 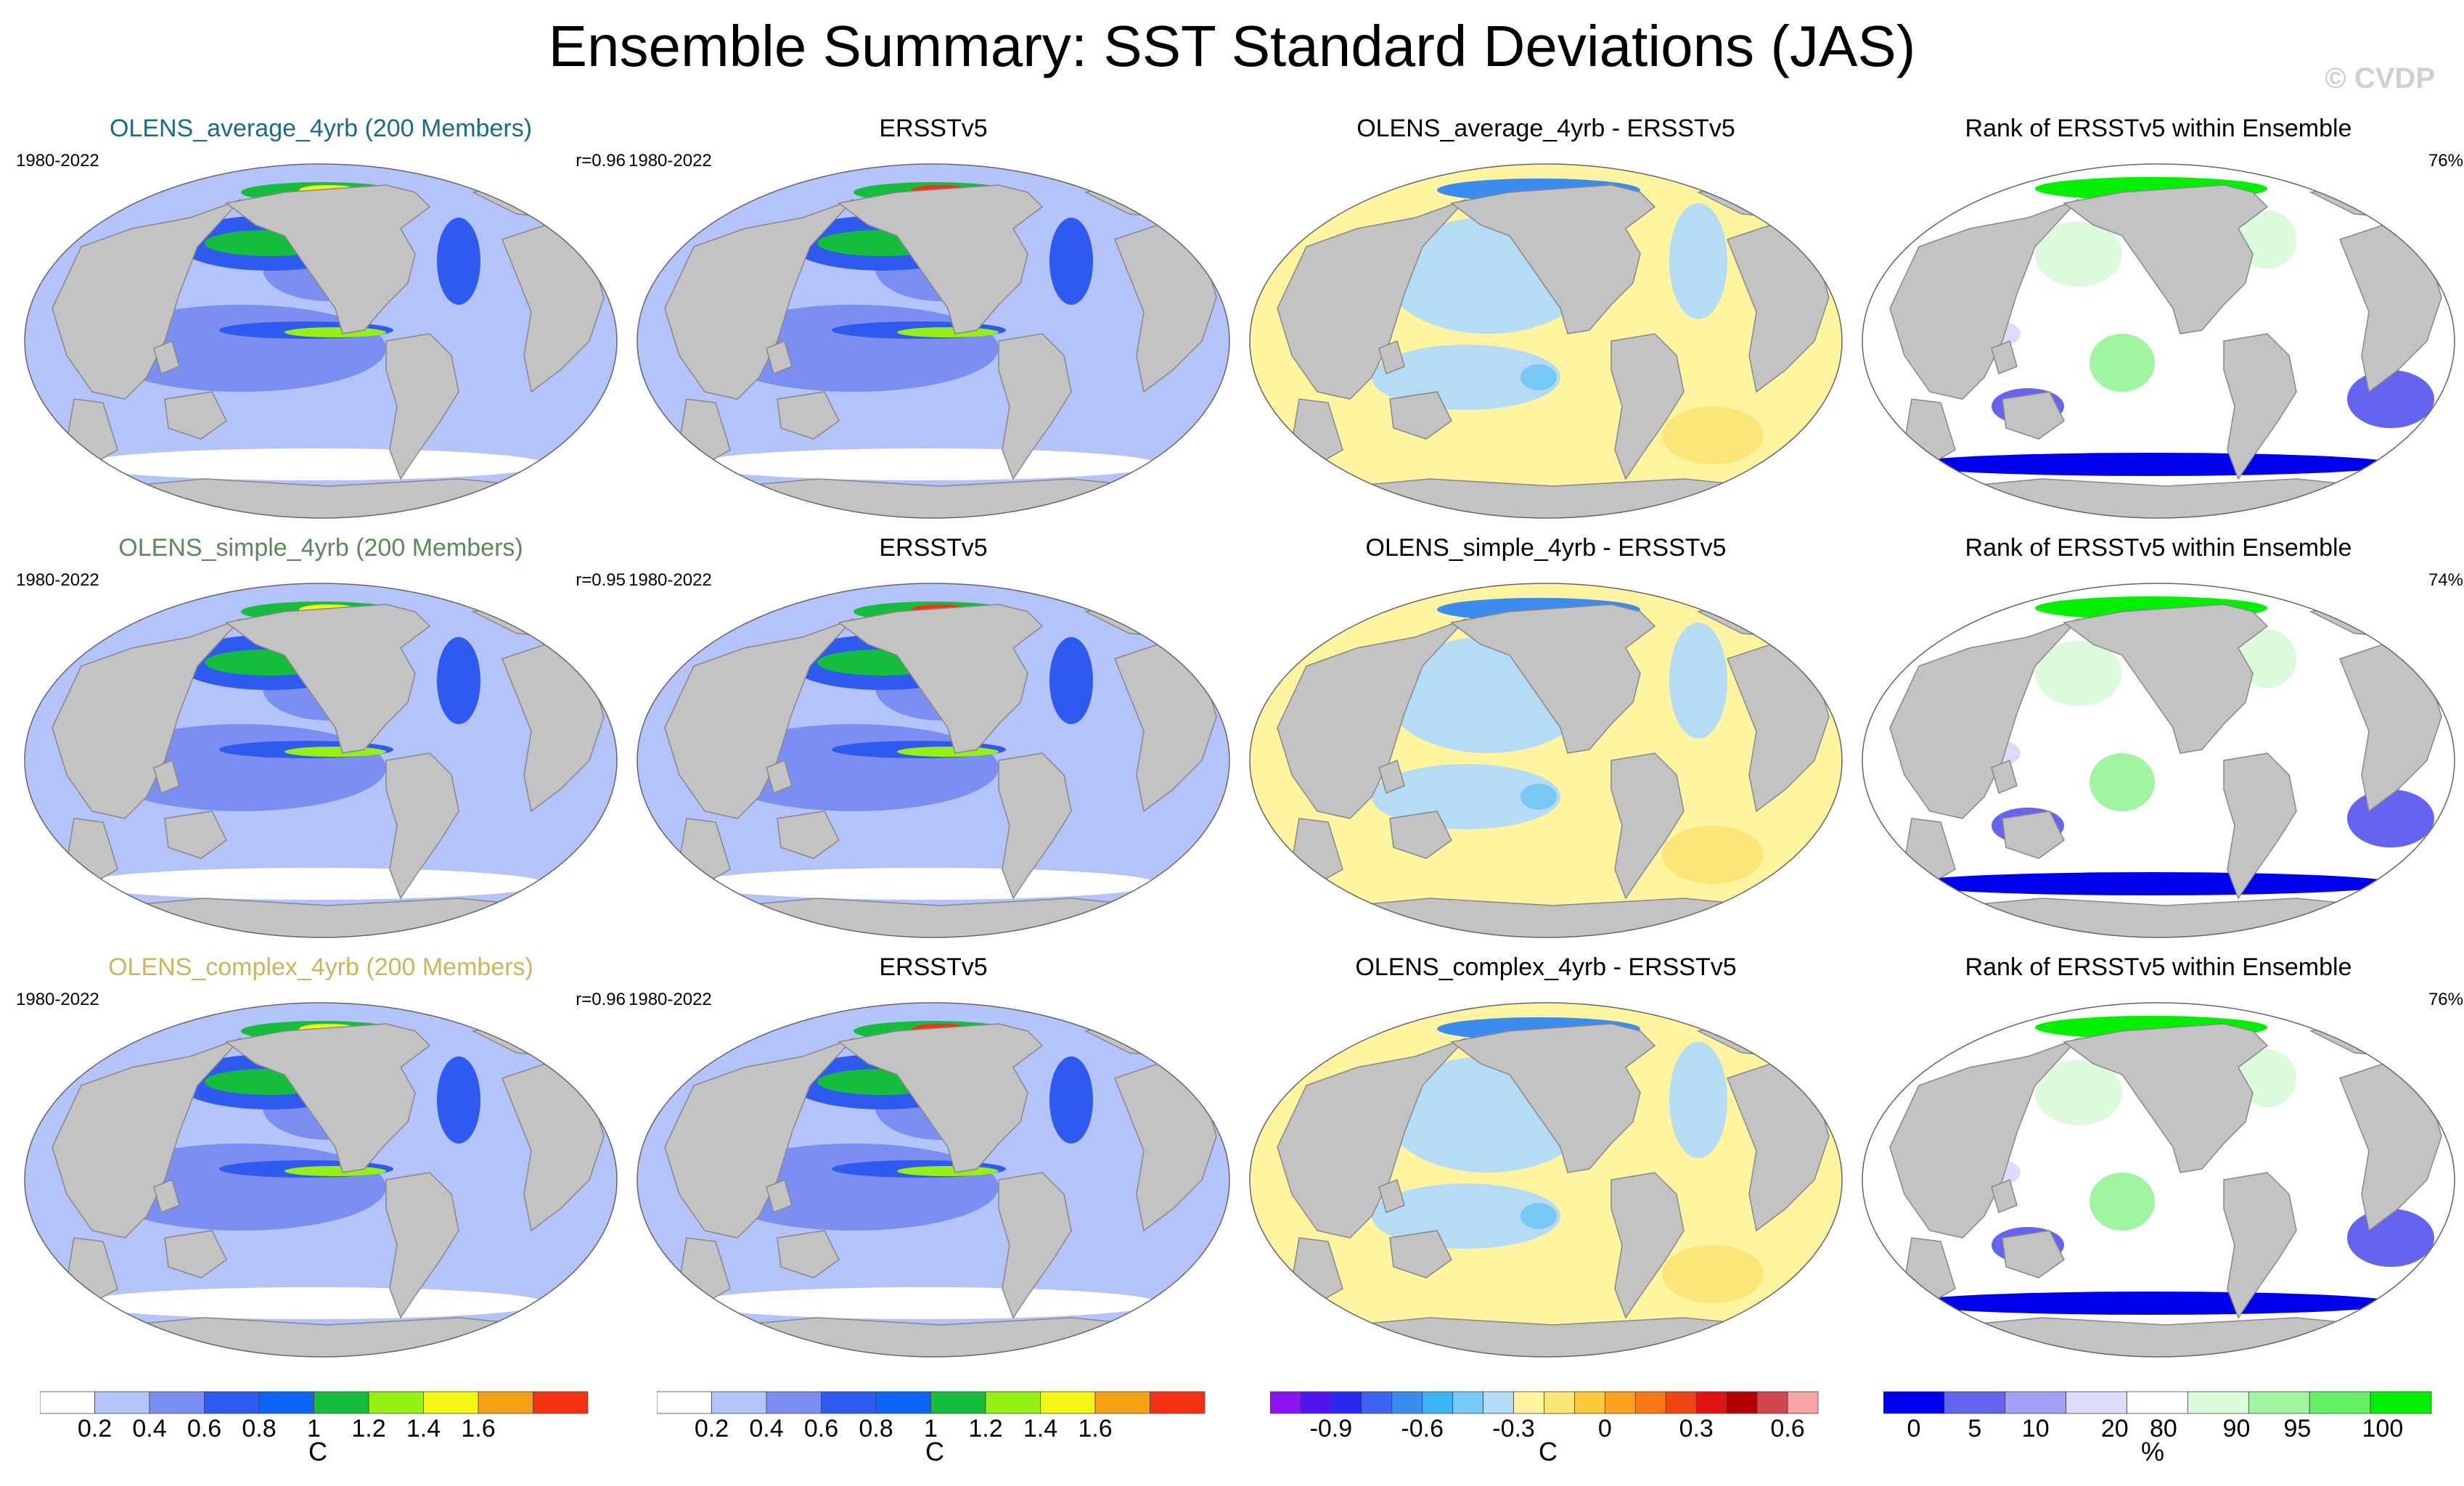 What do you see at coordinates (2390, 818) in the screenshot?
I see `rank-satlantic-low` at bounding box center [2390, 818].